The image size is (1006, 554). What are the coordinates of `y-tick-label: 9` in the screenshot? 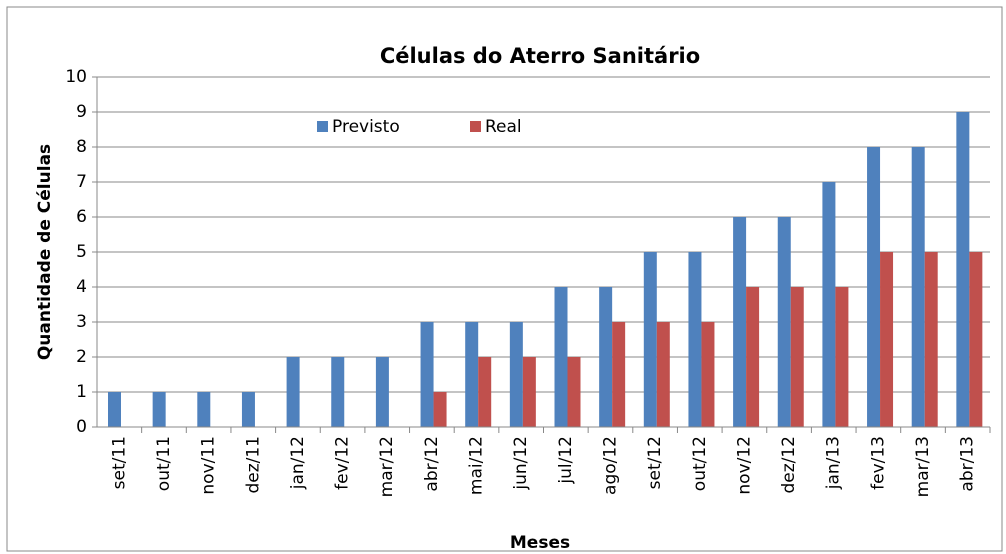 It's located at (81, 112).